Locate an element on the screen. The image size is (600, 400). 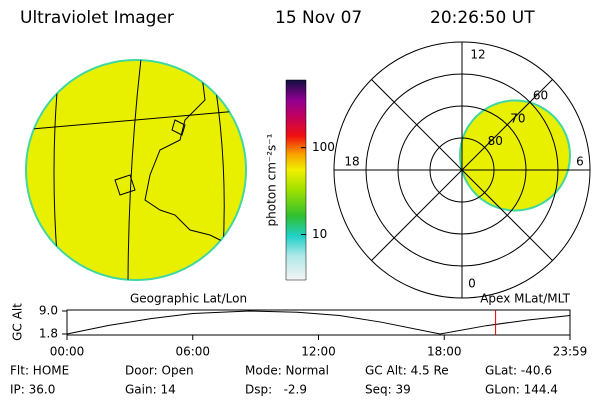
mlt-label: 12 is located at coordinates (477, 55).